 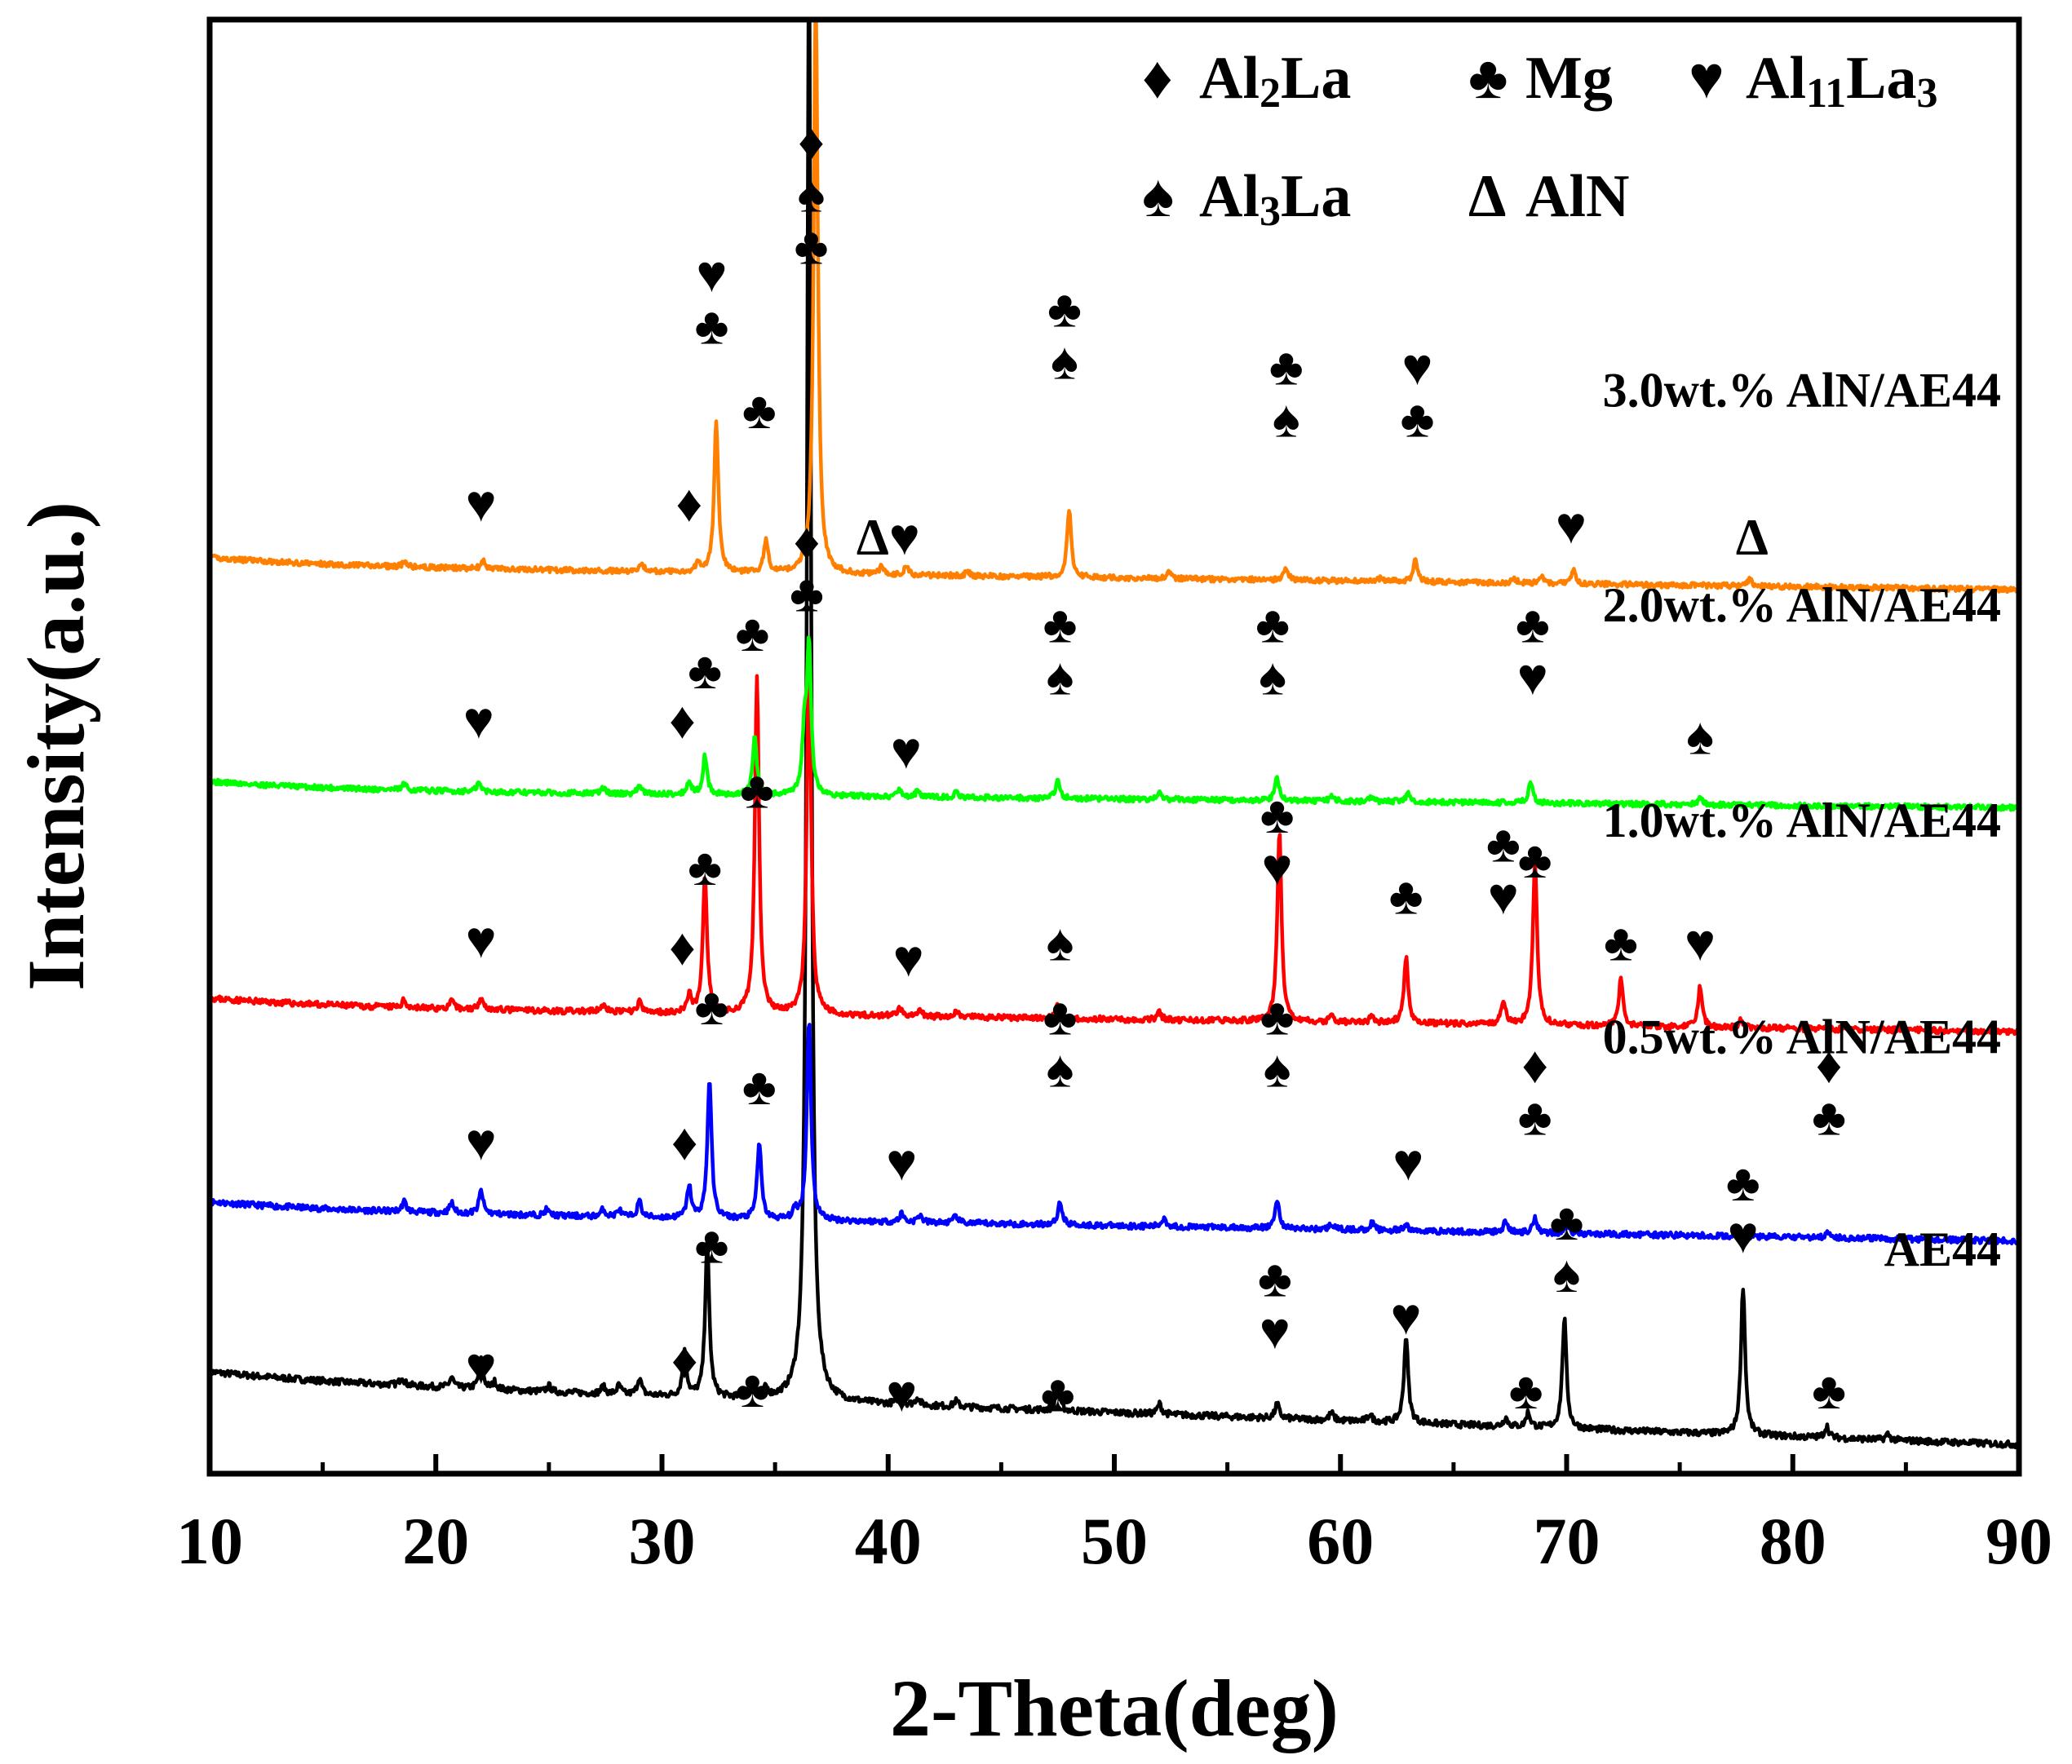 What do you see at coordinates (1158, 196) in the screenshot?
I see `legend-symbol: ♠` at bounding box center [1158, 196].